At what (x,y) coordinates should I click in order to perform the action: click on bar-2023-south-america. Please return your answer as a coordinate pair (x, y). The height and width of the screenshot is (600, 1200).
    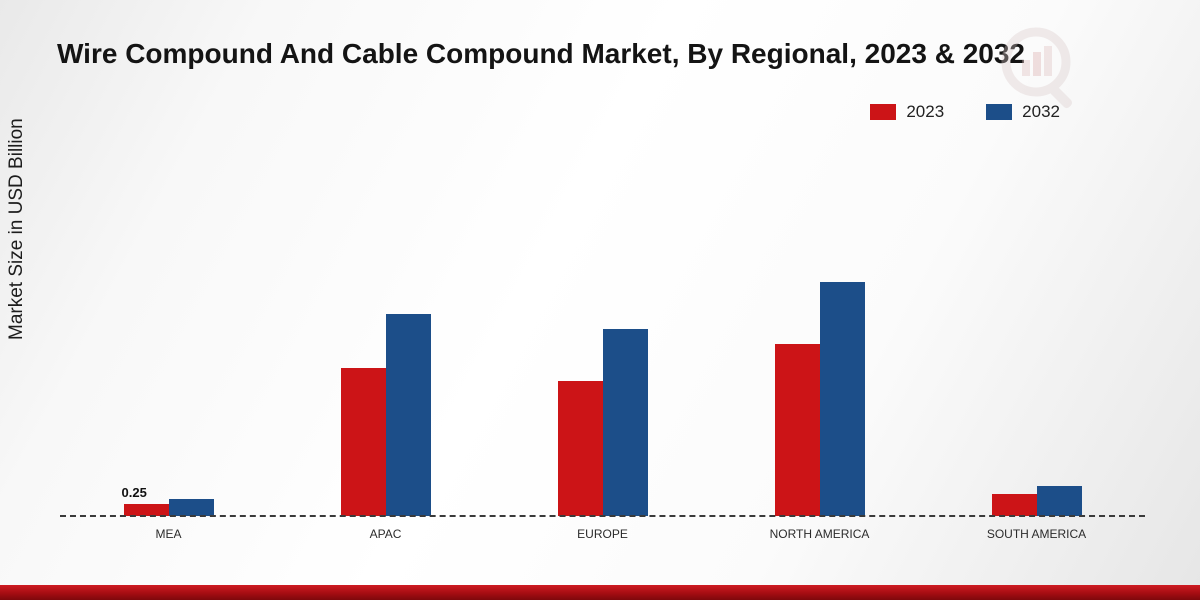
    Looking at the image, I should click on (1014, 505).